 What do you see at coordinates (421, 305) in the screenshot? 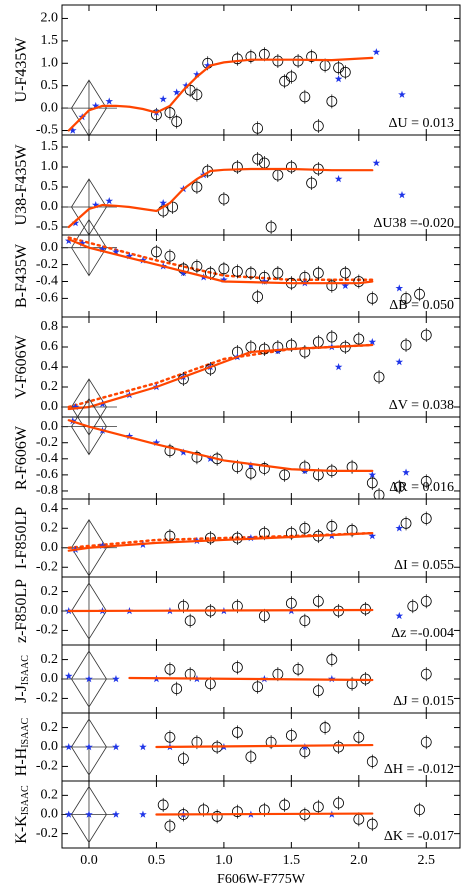
I see `annotation: ΔB = 0.050` at bounding box center [421, 305].